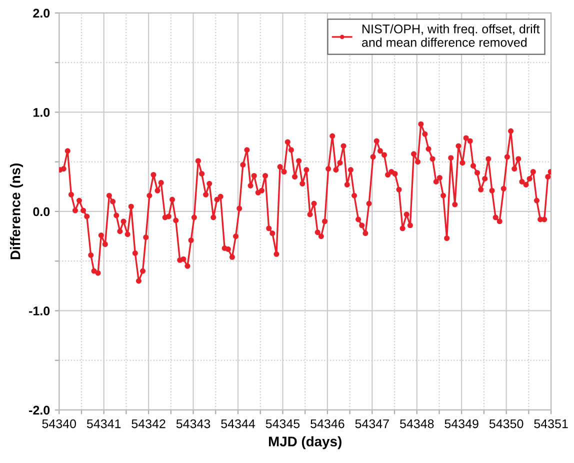 This screenshot has width=574, height=463. What do you see at coordinates (149, 423) in the screenshot?
I see `x-tick-label: 54342` at bounding box center [149, 423].